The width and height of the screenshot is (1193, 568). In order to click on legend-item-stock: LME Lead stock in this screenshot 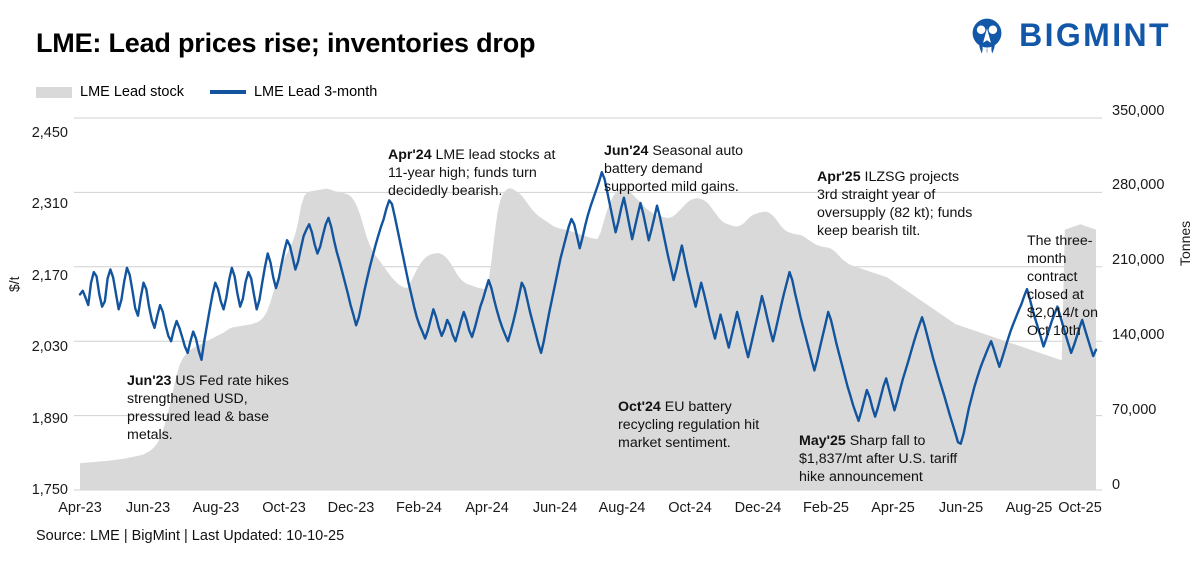, I will do `click(110, 92)`.